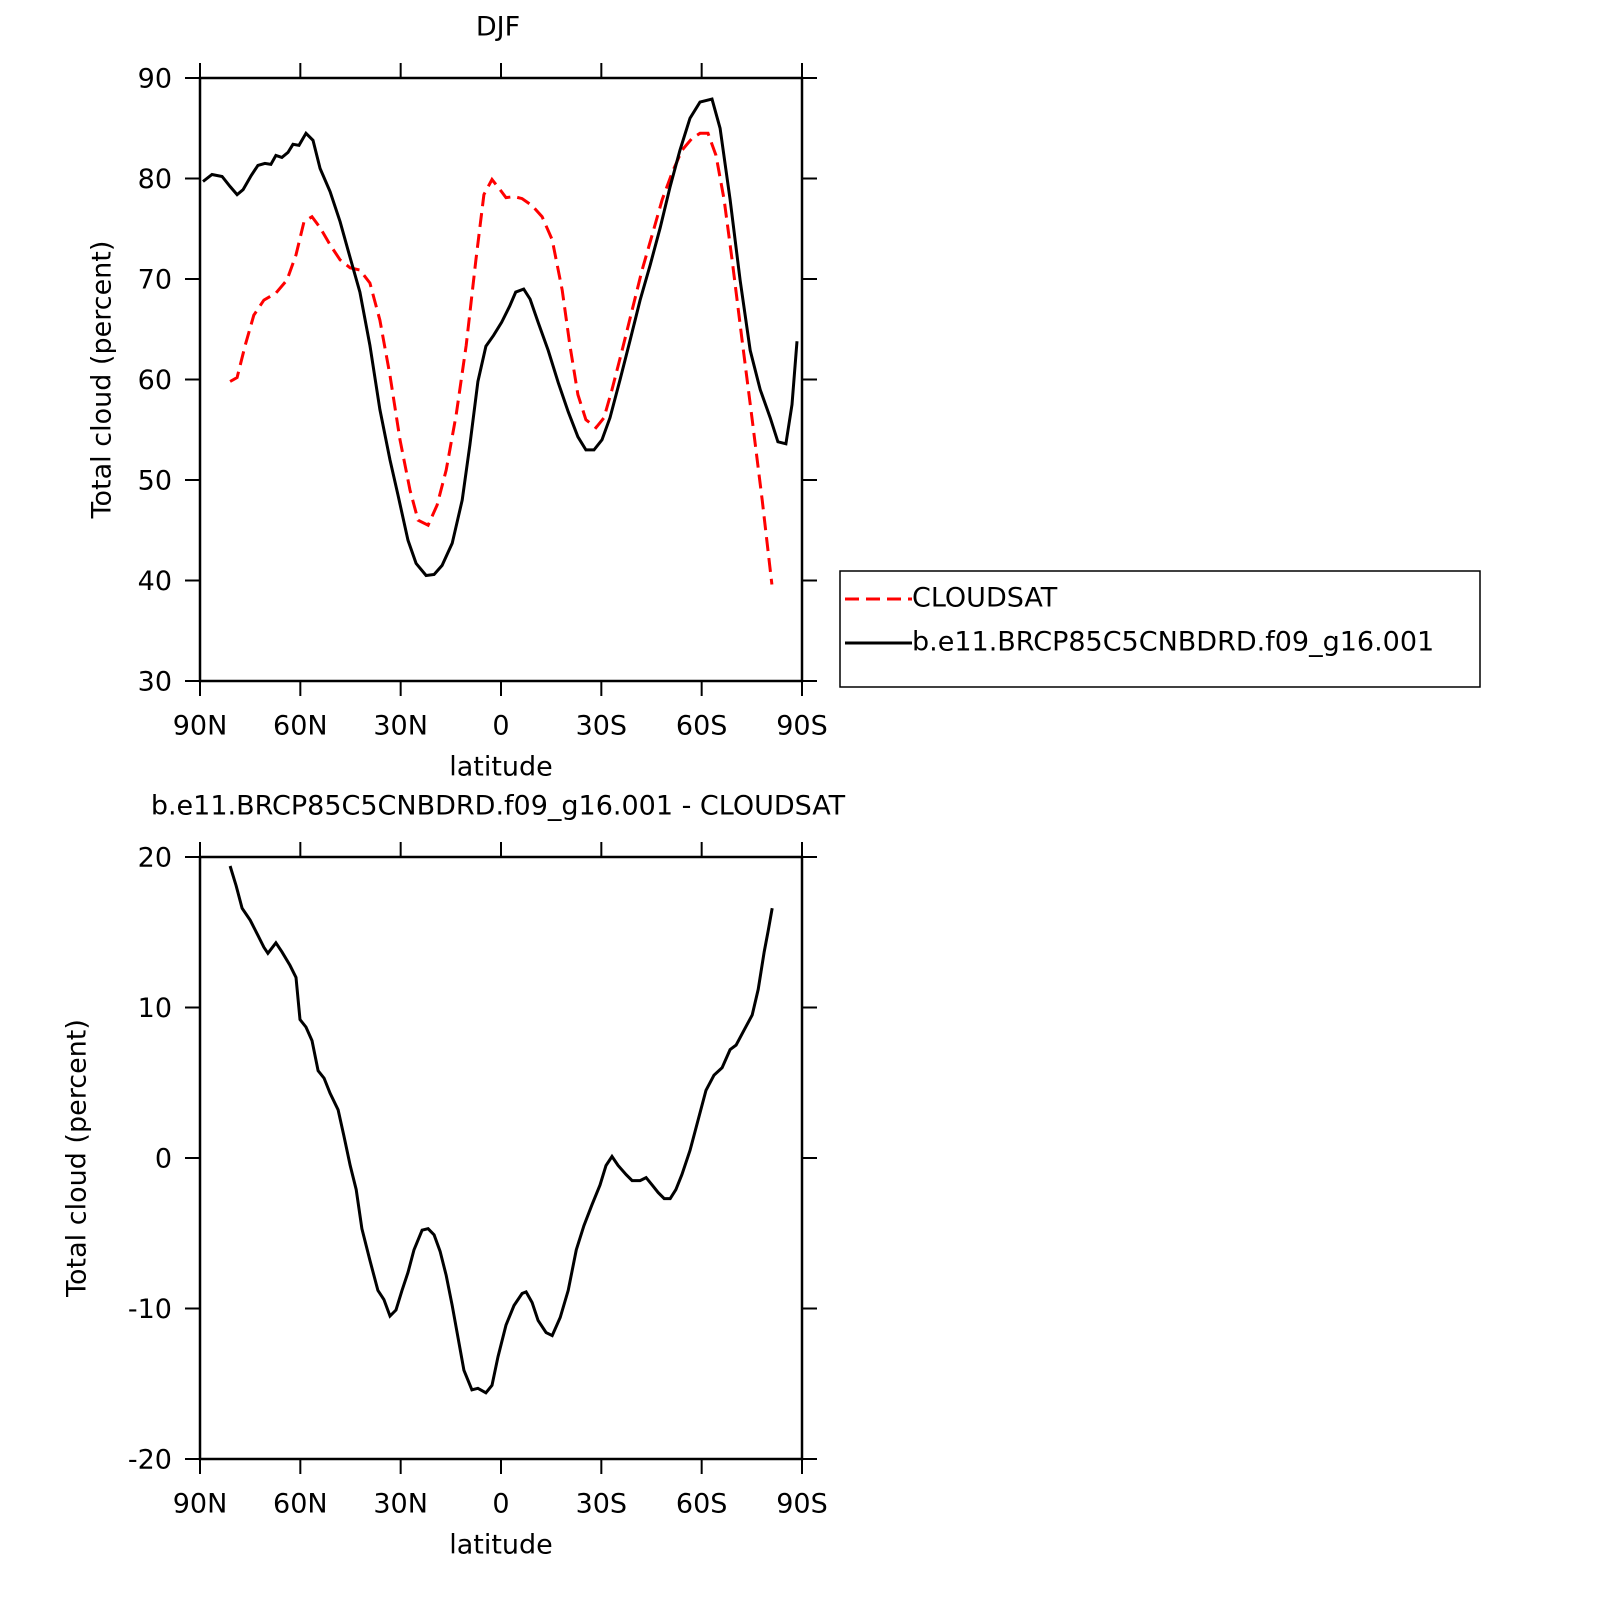  Describe the element at coordinates (1173, 642) in the screenshot. I see `legend-label: b.e11.BRCP85C5CNBDRD.f09_g16.001` at that location.